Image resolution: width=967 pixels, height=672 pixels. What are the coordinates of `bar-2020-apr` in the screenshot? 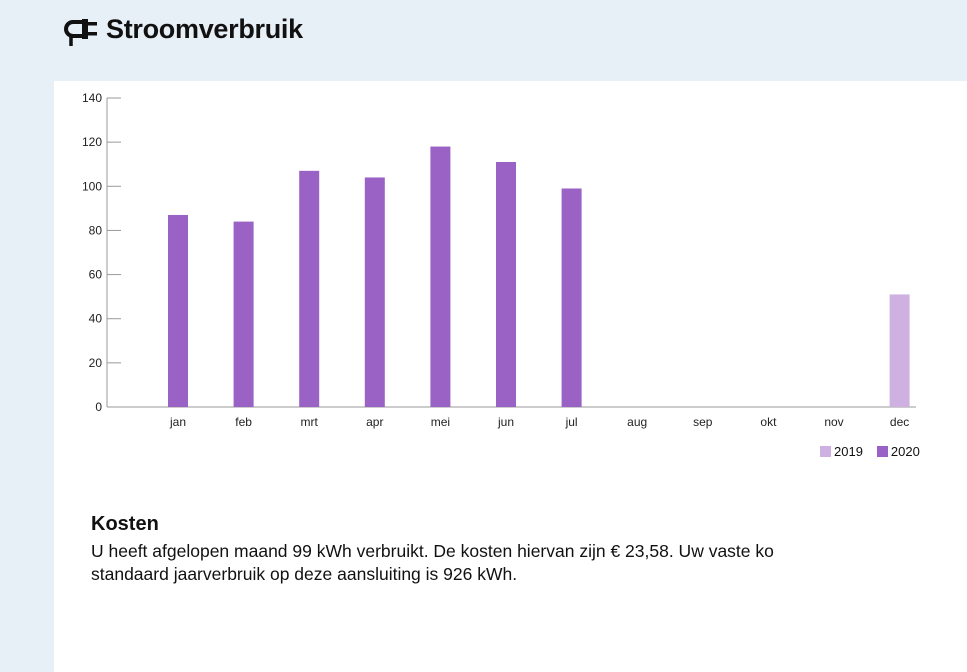 It's located at (374, 292).